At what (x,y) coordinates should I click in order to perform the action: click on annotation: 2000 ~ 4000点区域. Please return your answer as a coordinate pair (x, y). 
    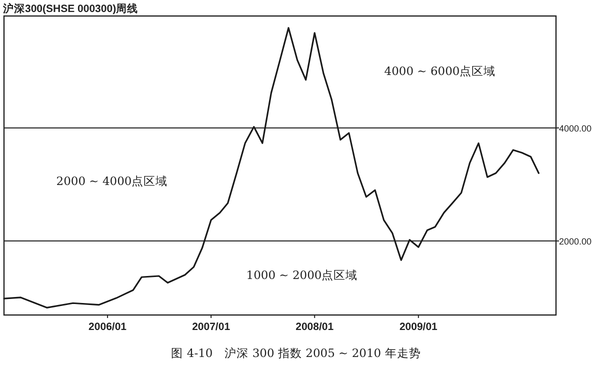
    Looking at the image, I should click on (112, 181).